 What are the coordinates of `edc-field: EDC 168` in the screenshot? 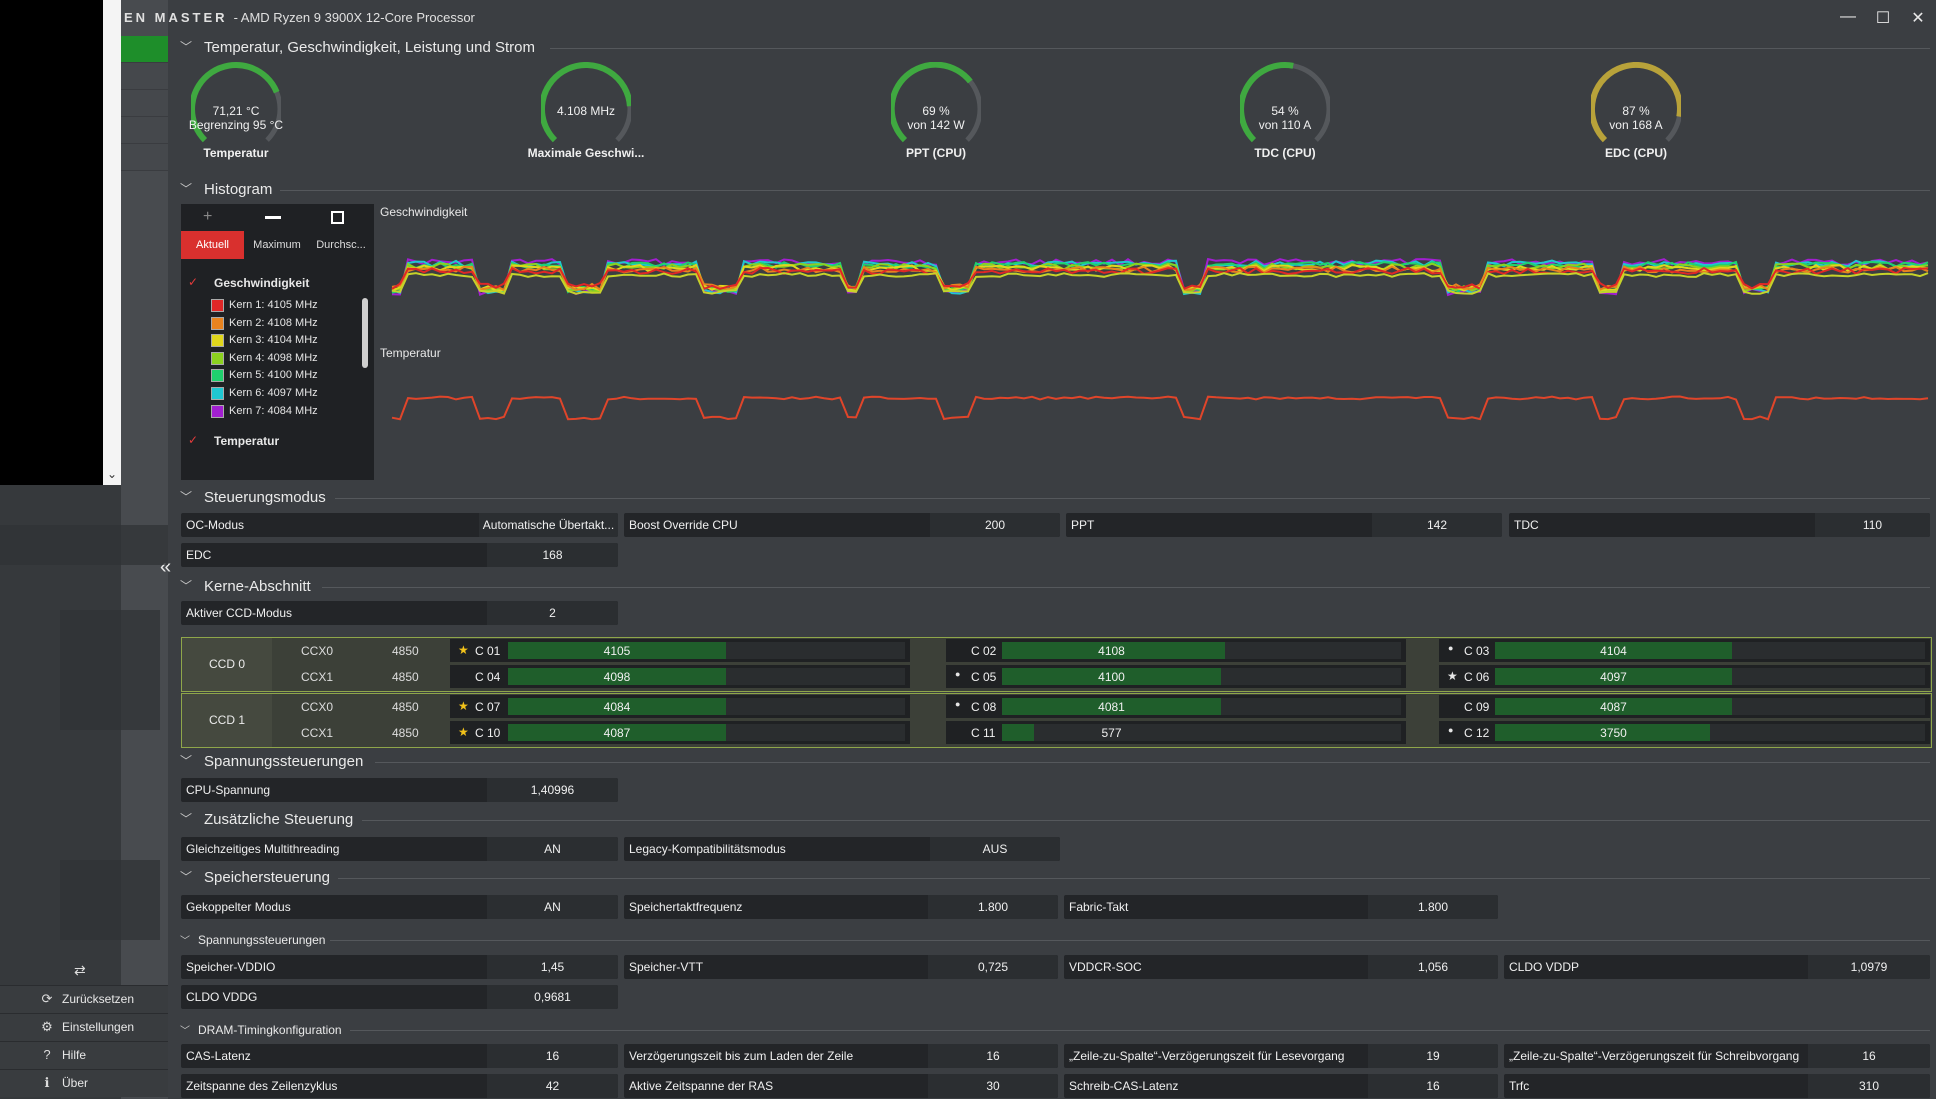 It's located at (399, 555).